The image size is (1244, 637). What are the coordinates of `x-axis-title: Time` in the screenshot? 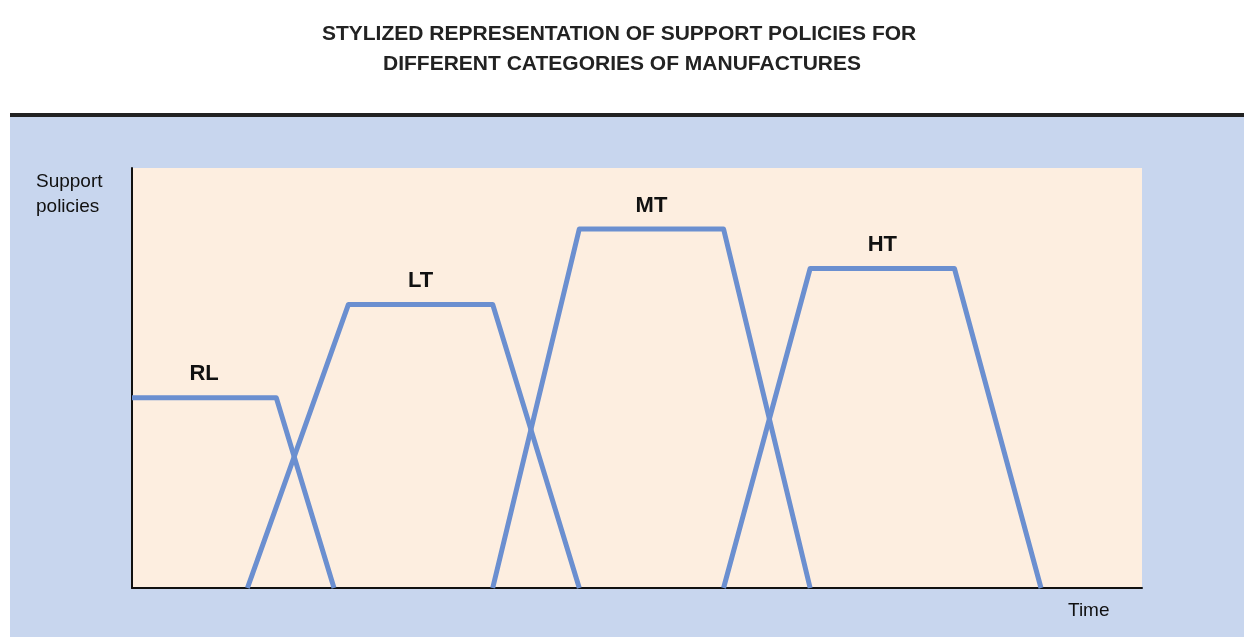 It's located at (1089, 609).